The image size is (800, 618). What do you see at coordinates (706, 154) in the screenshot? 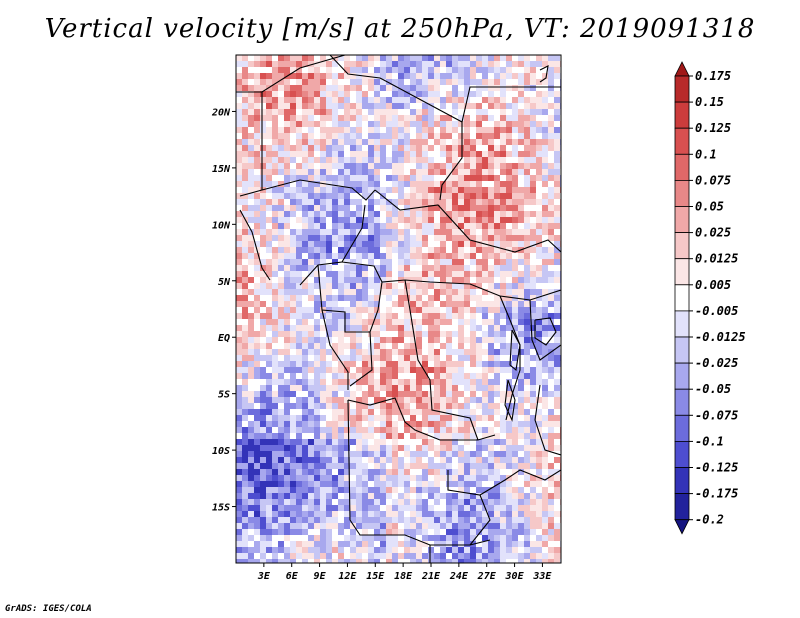
I see `colorbar-label: 0.1` at bounding box center [706, 154].